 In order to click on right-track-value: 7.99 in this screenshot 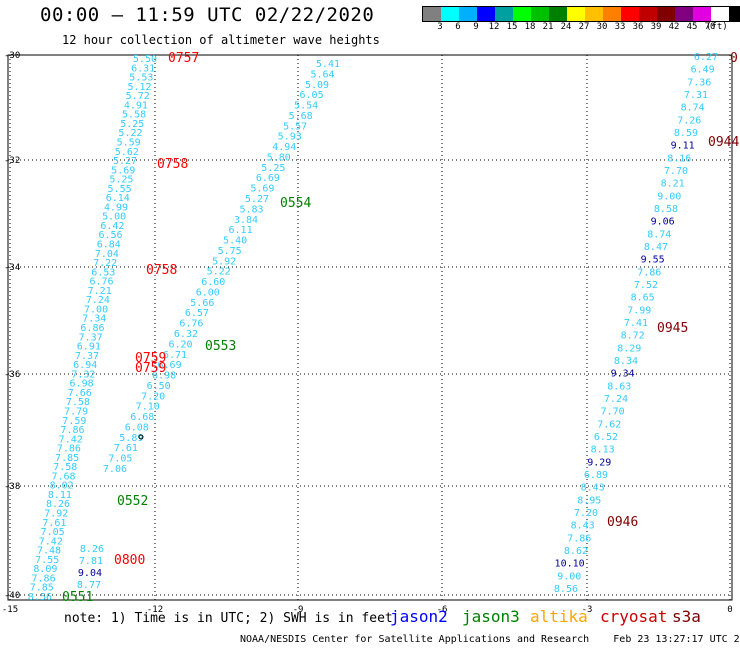, I will do `click(639, 310)`.